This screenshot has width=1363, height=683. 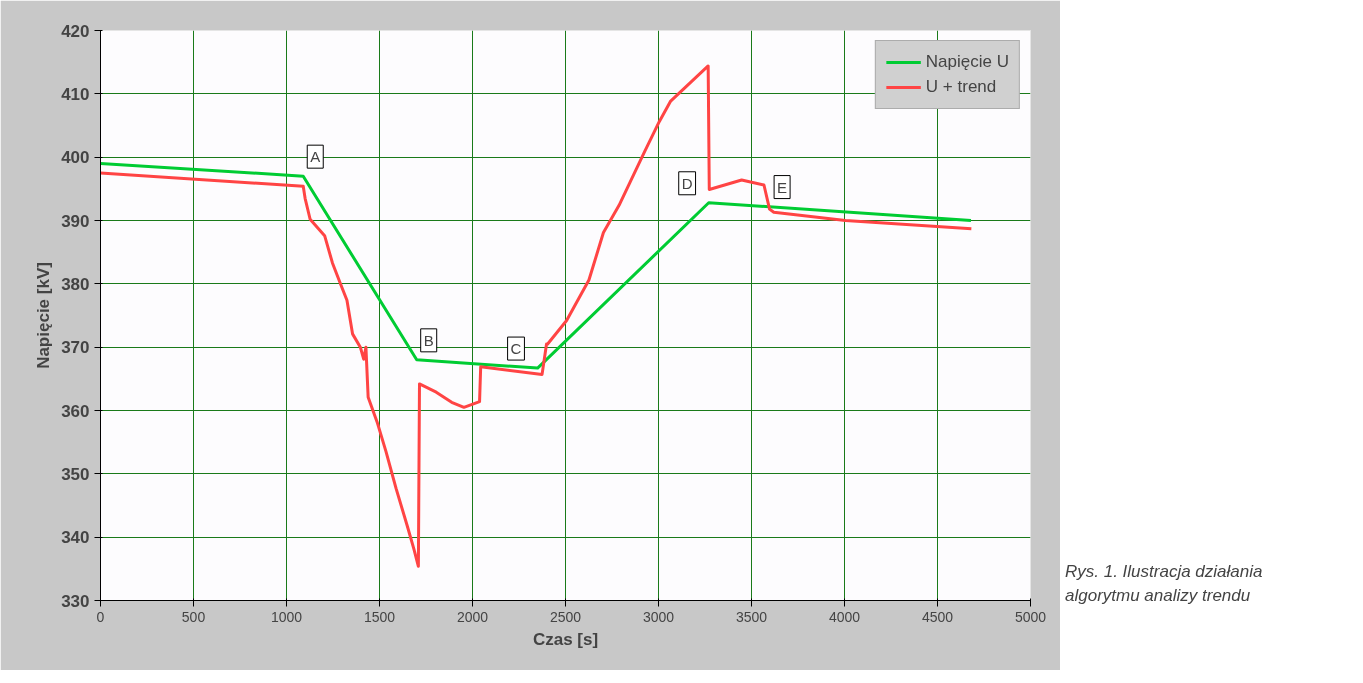 What do you see at coordinates (75, 601) in the screenshot?
I see `y-tick-label: 330` at bounding box center [75, 601].